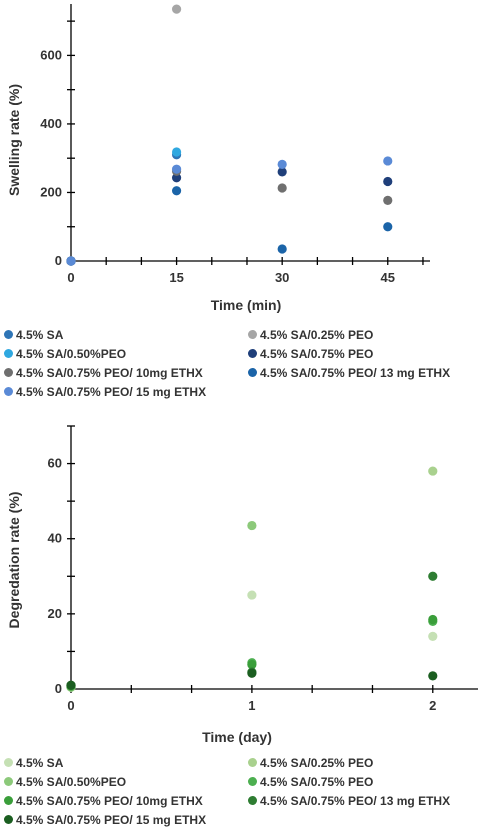  I want to click on y-tick-label: 20, so click(55, 613).